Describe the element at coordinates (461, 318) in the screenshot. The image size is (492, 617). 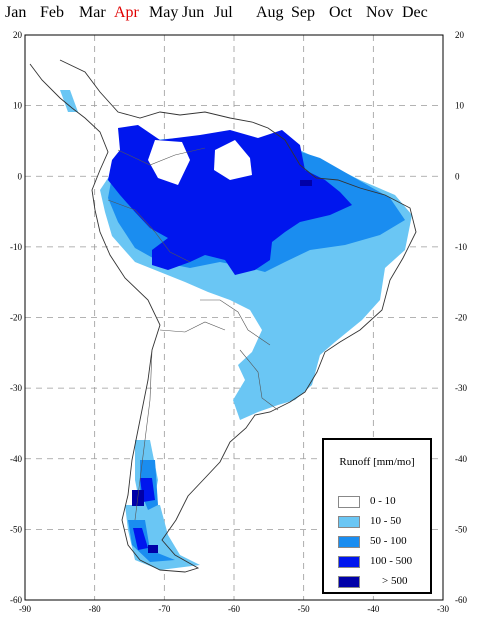
I see `y-tick-label-right: -20` at that location.